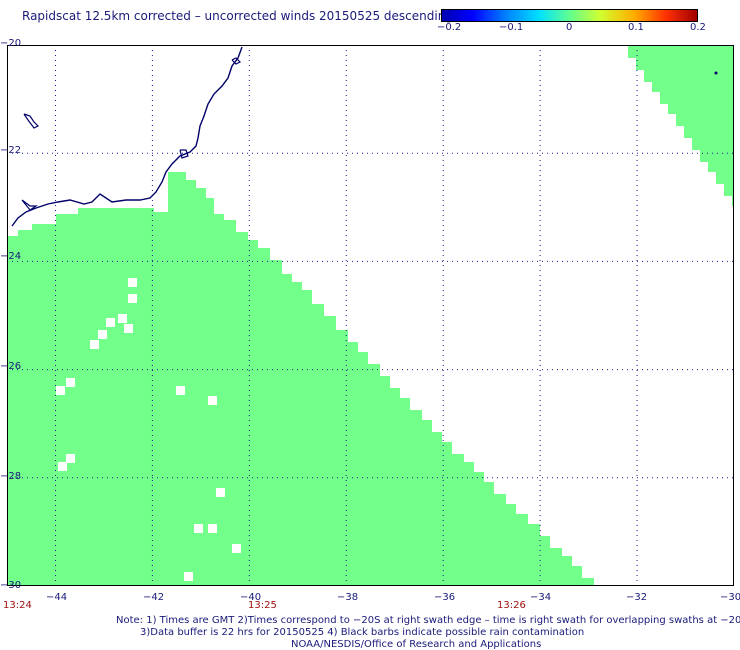  What do you see at coordinates (154, 597) in the screenshot?
I see `lon-label: −42` at bounding box center [154, 597].